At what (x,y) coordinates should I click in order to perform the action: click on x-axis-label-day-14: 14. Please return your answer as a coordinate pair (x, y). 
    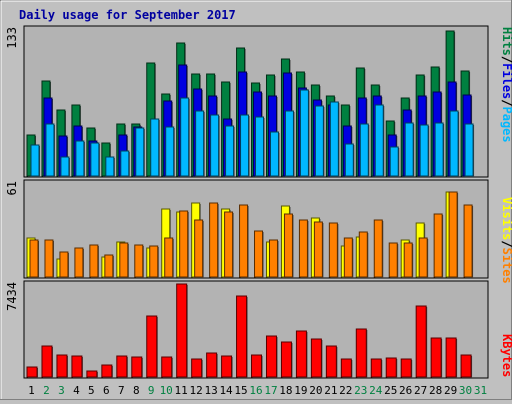
    Looking at the image, I should click on (226, 390).